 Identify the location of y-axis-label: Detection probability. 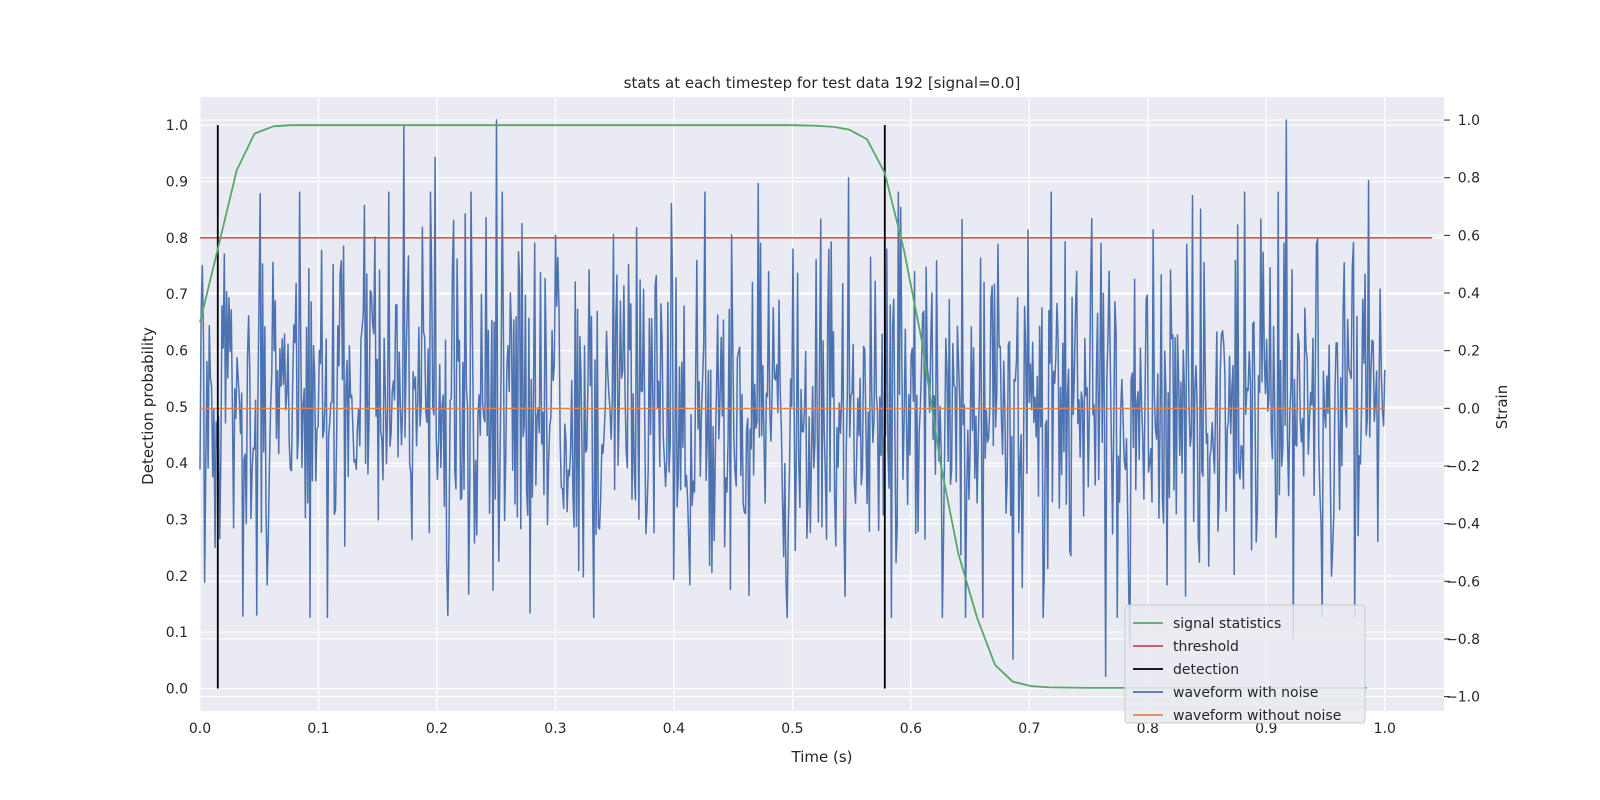
(148, 406).